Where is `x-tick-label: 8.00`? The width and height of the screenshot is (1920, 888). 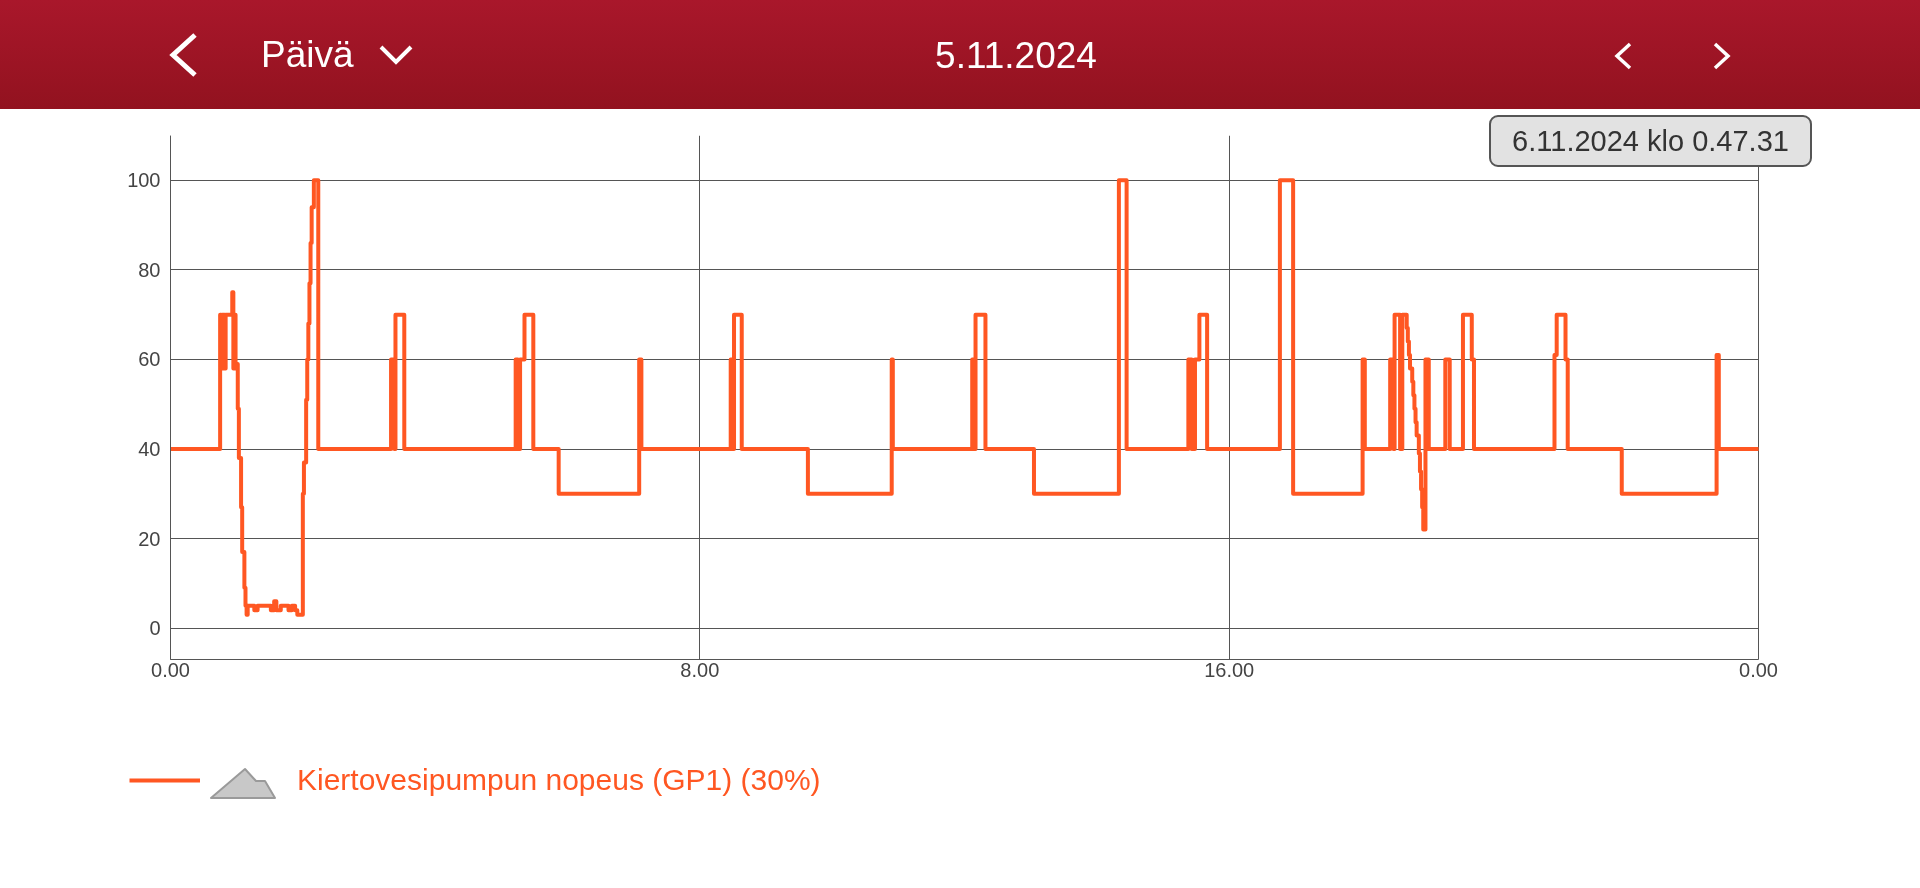 x-tick-label: 8.00 is located at coordinates (700, 669).